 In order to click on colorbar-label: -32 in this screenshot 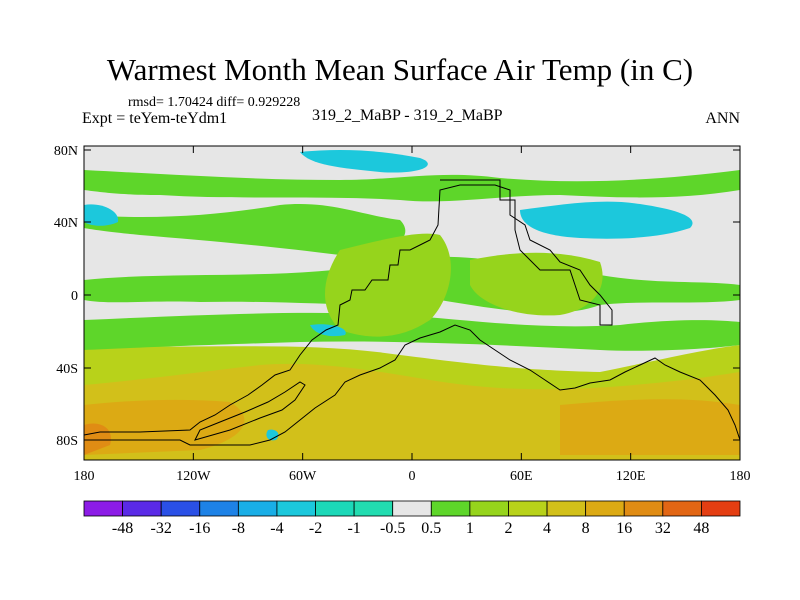, I will do `click(161, 528)`.